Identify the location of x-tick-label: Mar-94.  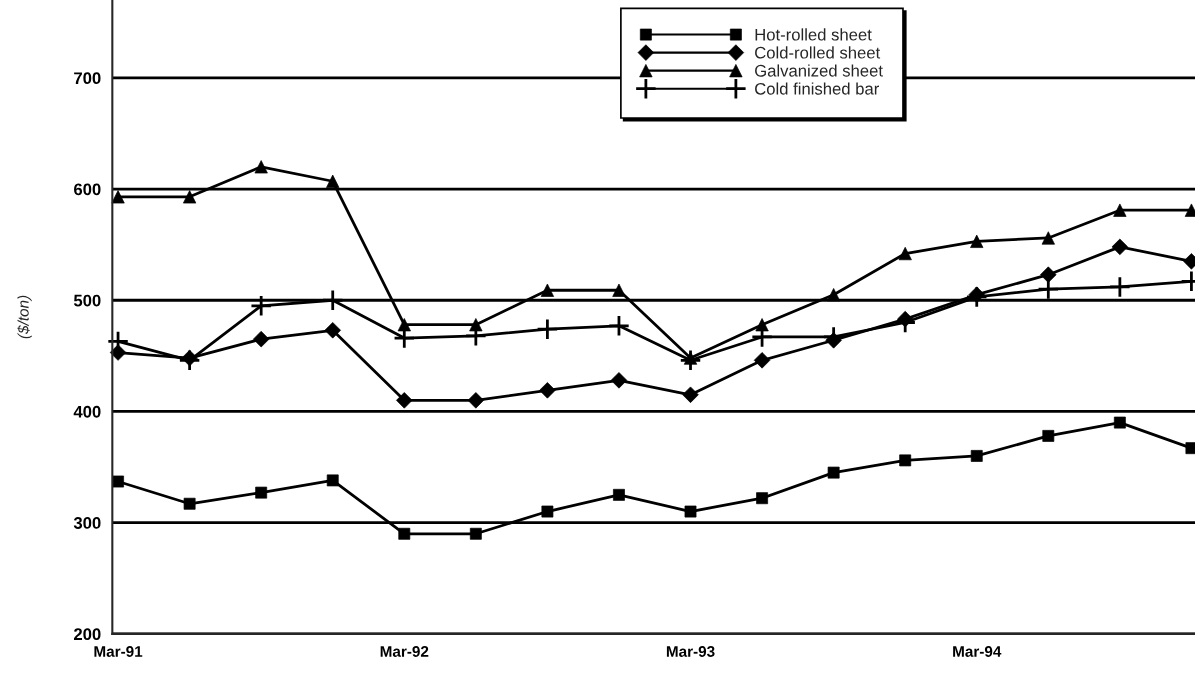
(977, 651).